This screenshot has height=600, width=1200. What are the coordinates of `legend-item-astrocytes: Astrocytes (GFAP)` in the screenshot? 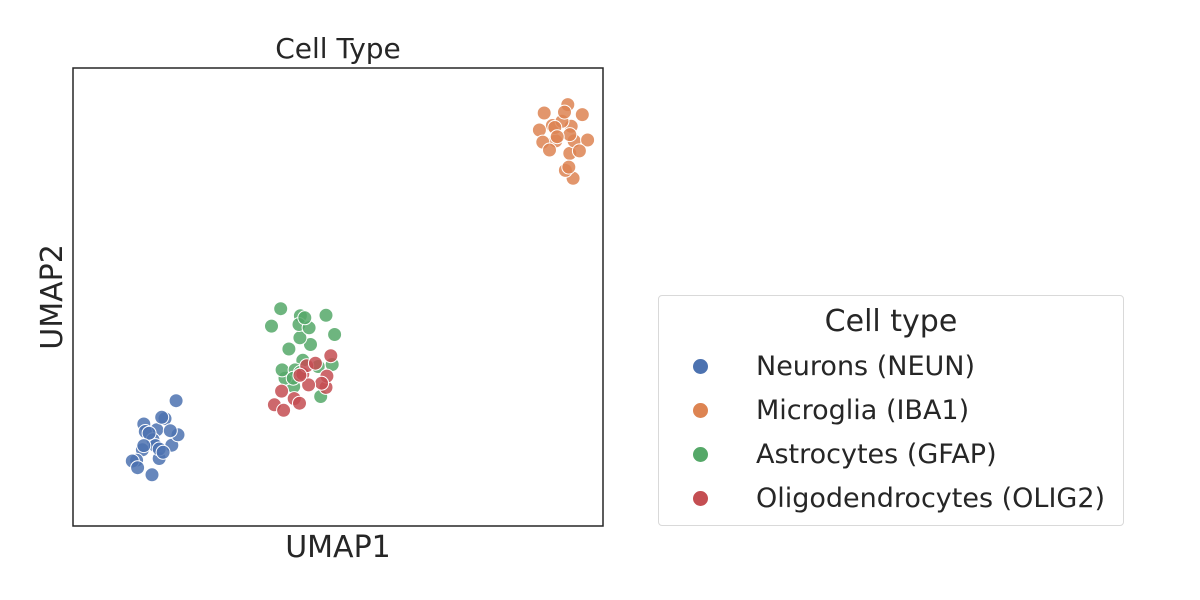 It's located at (828, 454).